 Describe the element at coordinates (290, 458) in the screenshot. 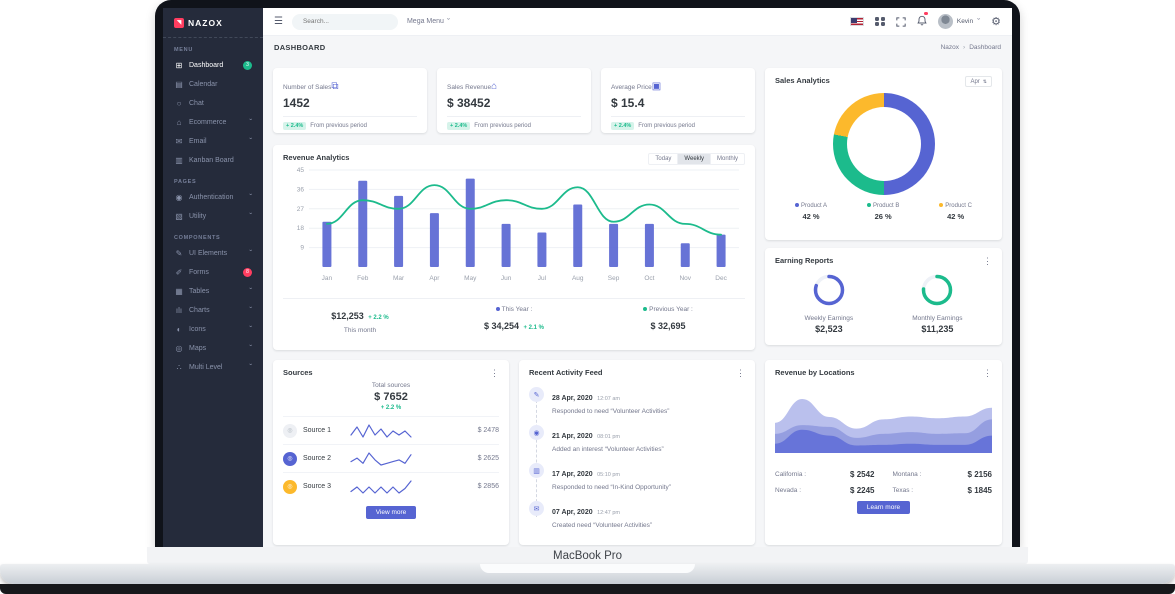

I see `source-icon: ◎` at that location.